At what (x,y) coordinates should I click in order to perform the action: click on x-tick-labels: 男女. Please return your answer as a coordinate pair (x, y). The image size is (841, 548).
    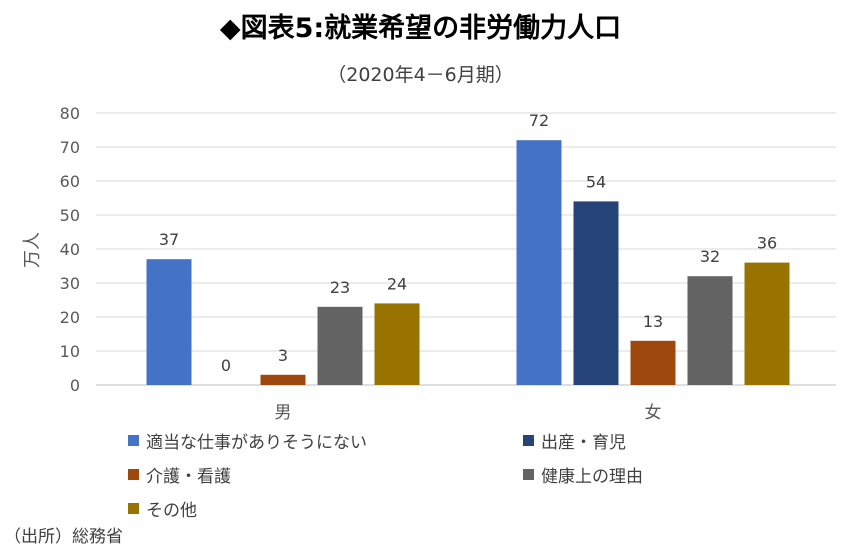
    Looking at the image, I should click on (468, 413).